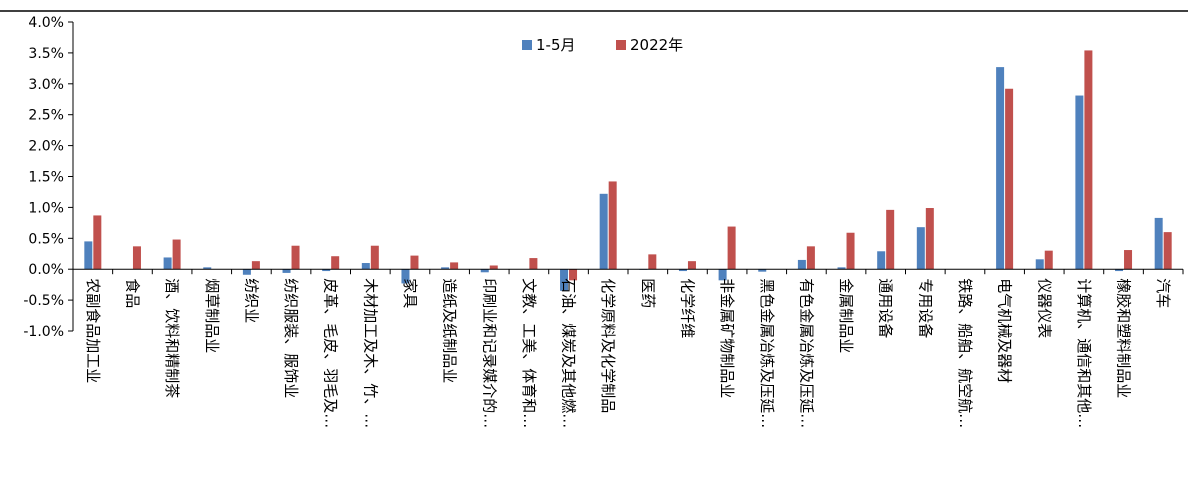 The height and width of the screenshot is (477, 1188). I want to click on category-label: 非金属矿物制品业, so click(727, 338).